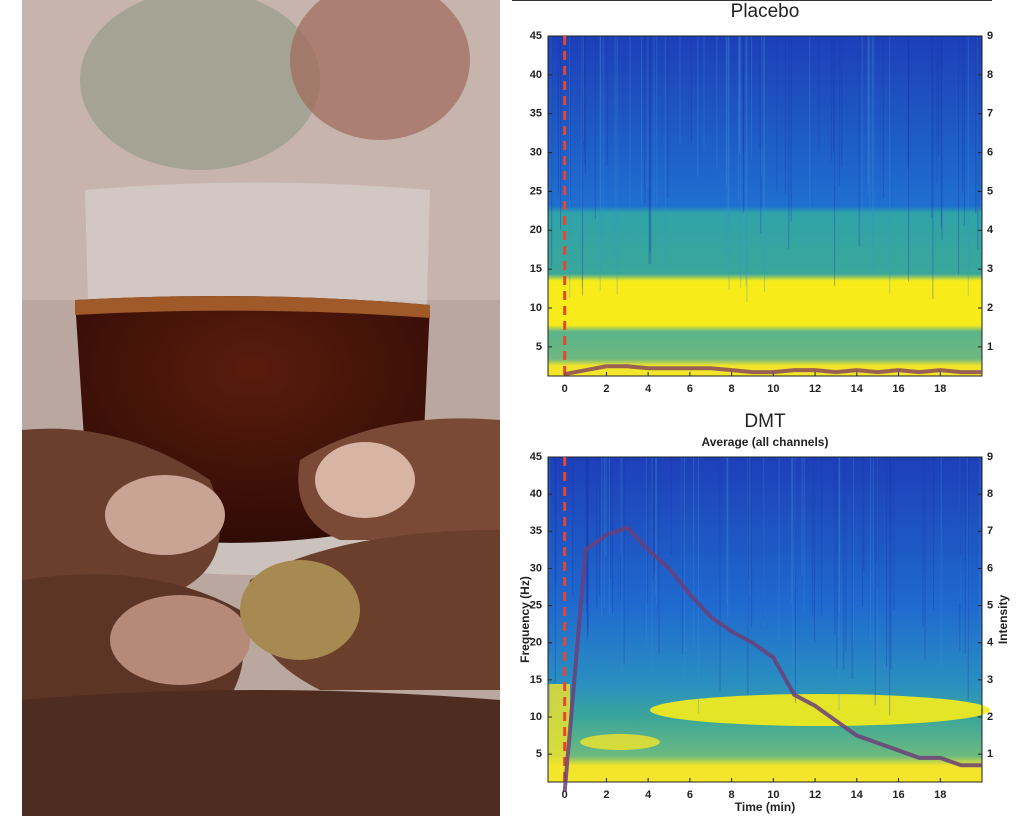 The image size is (1020, 816). Describe the element at coordinates (765, 421) in the screenshot. I see `chart-title: DMT` at that location.